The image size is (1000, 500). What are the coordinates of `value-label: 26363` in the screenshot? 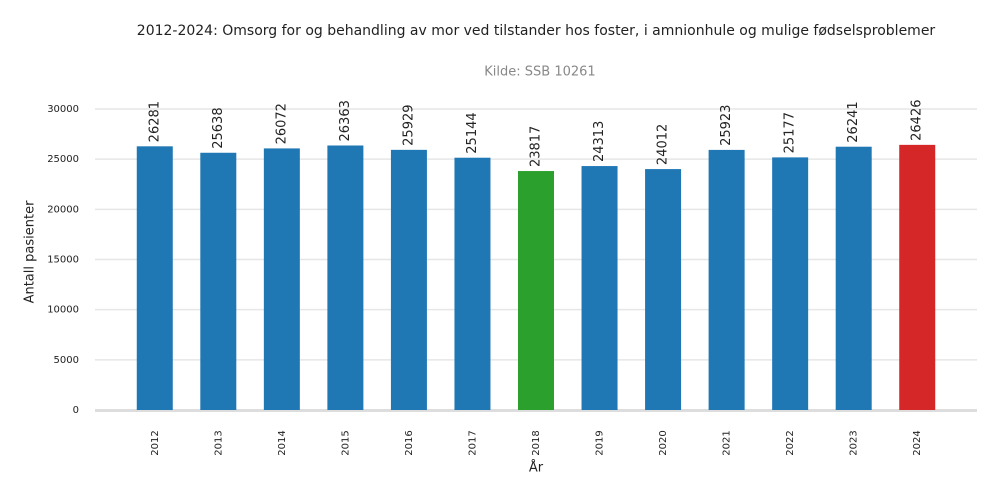 It's located at (345, 120).